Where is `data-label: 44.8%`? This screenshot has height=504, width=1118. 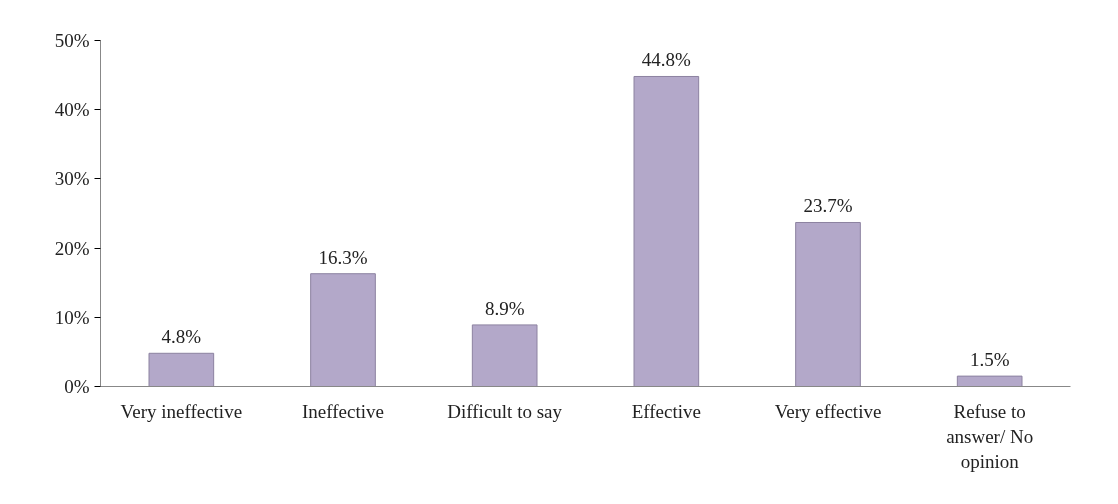
data-label: 44.8% is located at coordinates (666, 60).